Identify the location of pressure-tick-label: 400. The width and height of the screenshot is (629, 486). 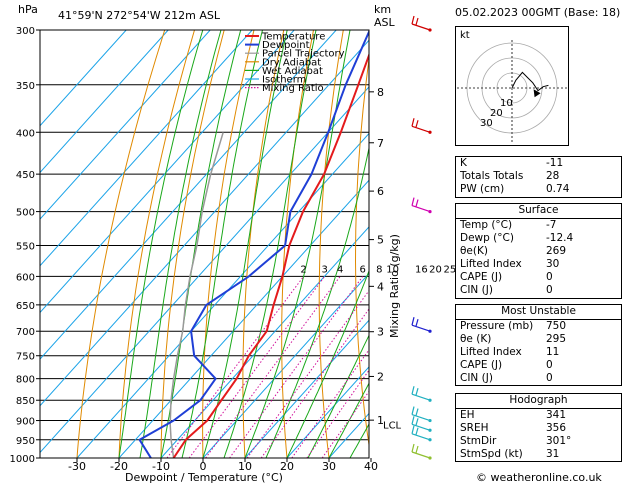
(25, 133).